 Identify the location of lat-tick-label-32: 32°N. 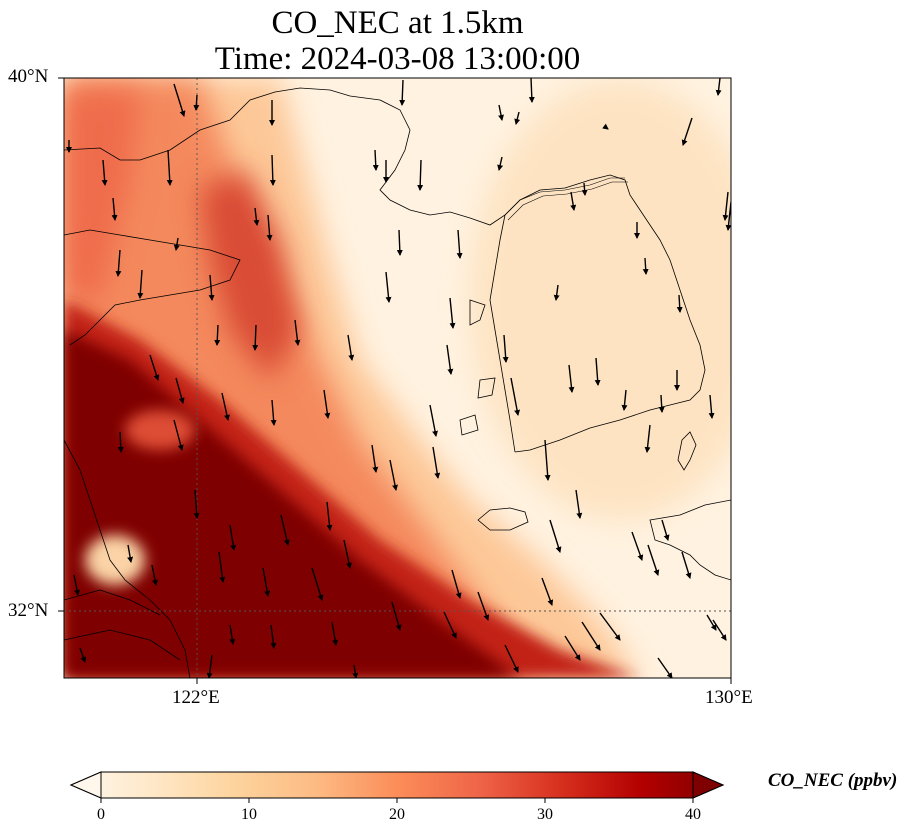
(28, 610).